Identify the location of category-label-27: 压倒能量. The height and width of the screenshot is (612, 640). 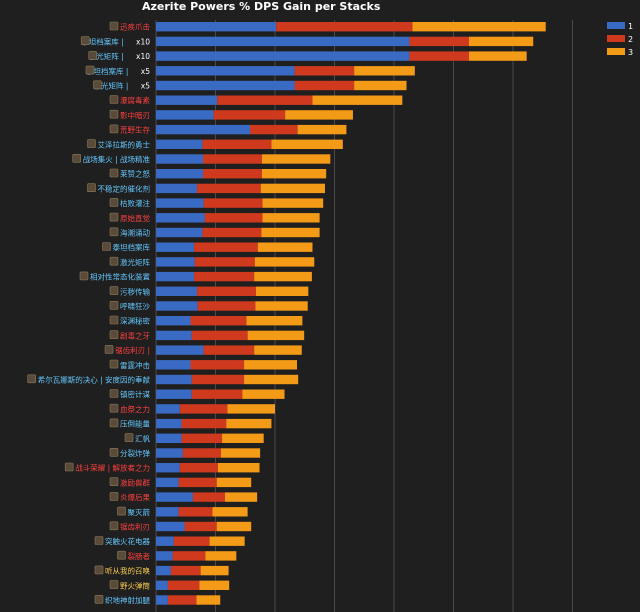
(135, 424).